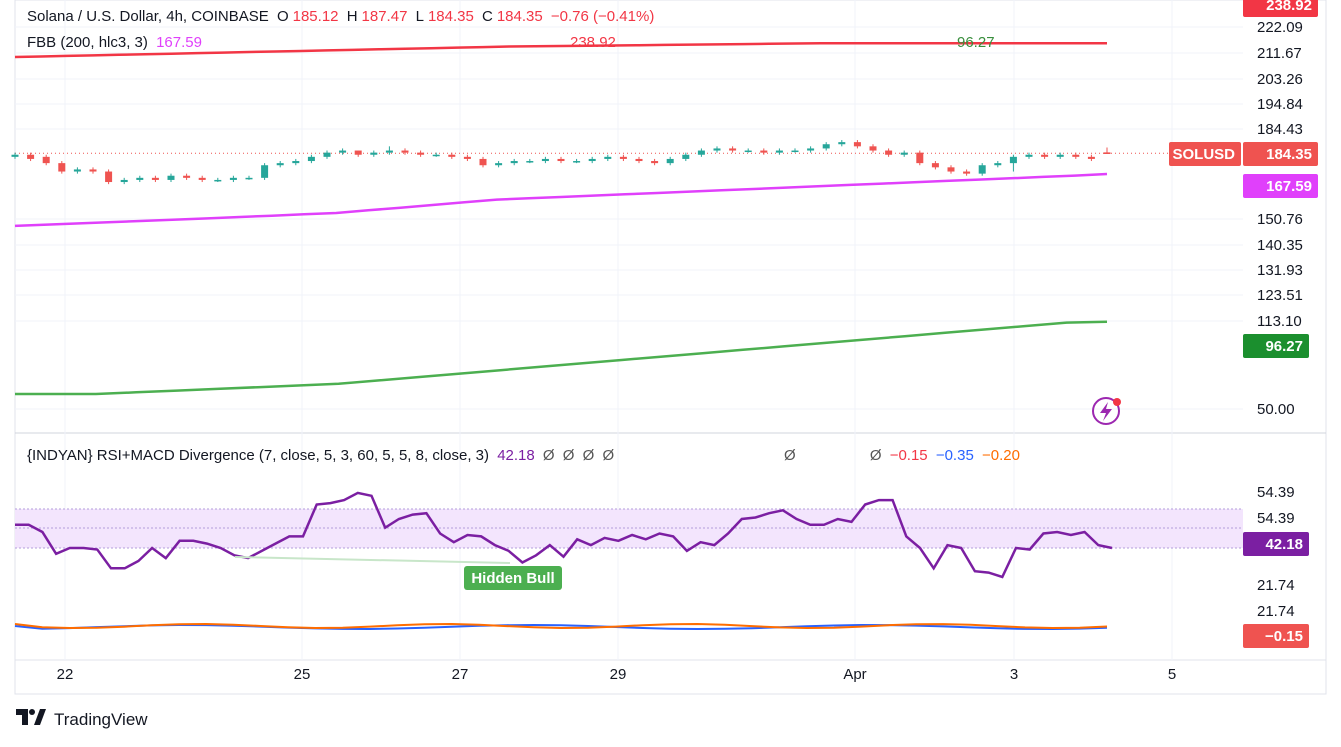  Describe the element at coordinates (1280, 186) in the screenshot. I see `basis-tag-bg` at that location.